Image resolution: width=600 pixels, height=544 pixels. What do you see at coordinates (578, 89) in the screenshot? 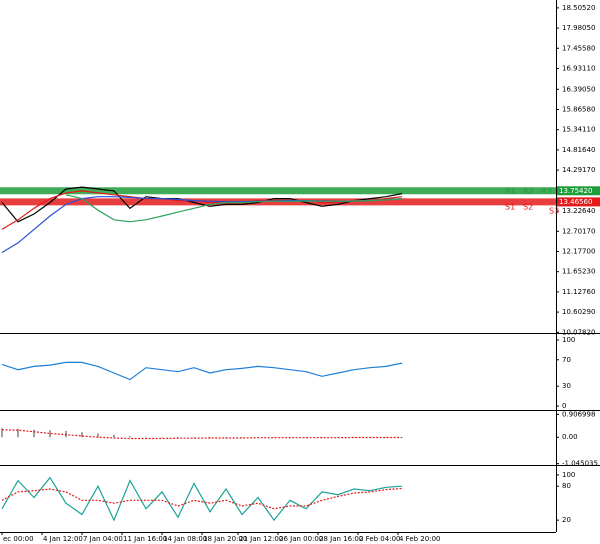
I see `y-tick-label: 16.39050` at bounding box center [578, 89].